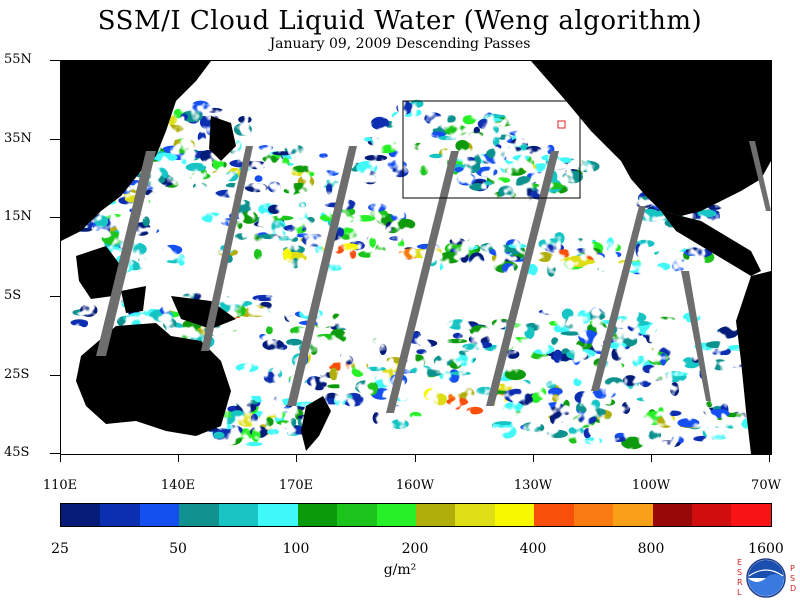  I want to click on map-subtitle: January 09, 2009 Descending Passes, so click(400, 44).